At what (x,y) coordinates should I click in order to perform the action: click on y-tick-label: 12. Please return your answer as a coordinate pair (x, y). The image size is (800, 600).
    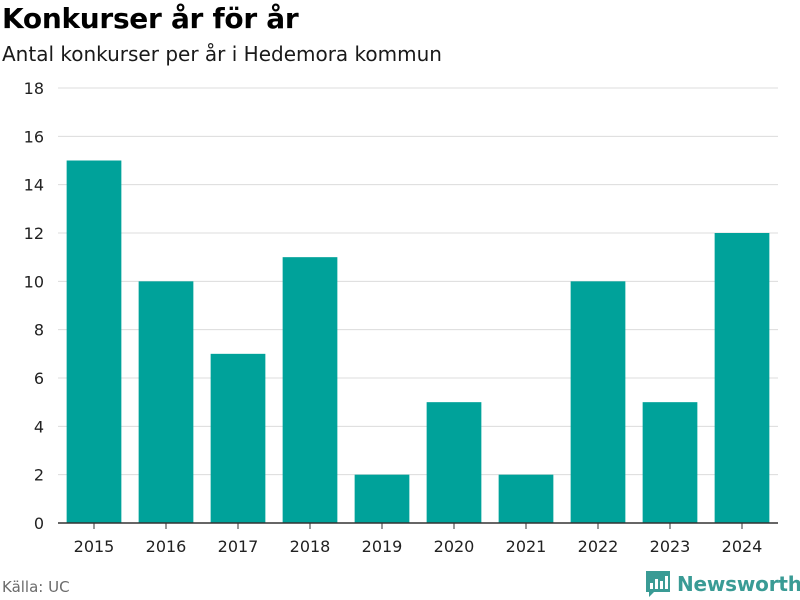
    Looking at the image, I should click on (34, 233).